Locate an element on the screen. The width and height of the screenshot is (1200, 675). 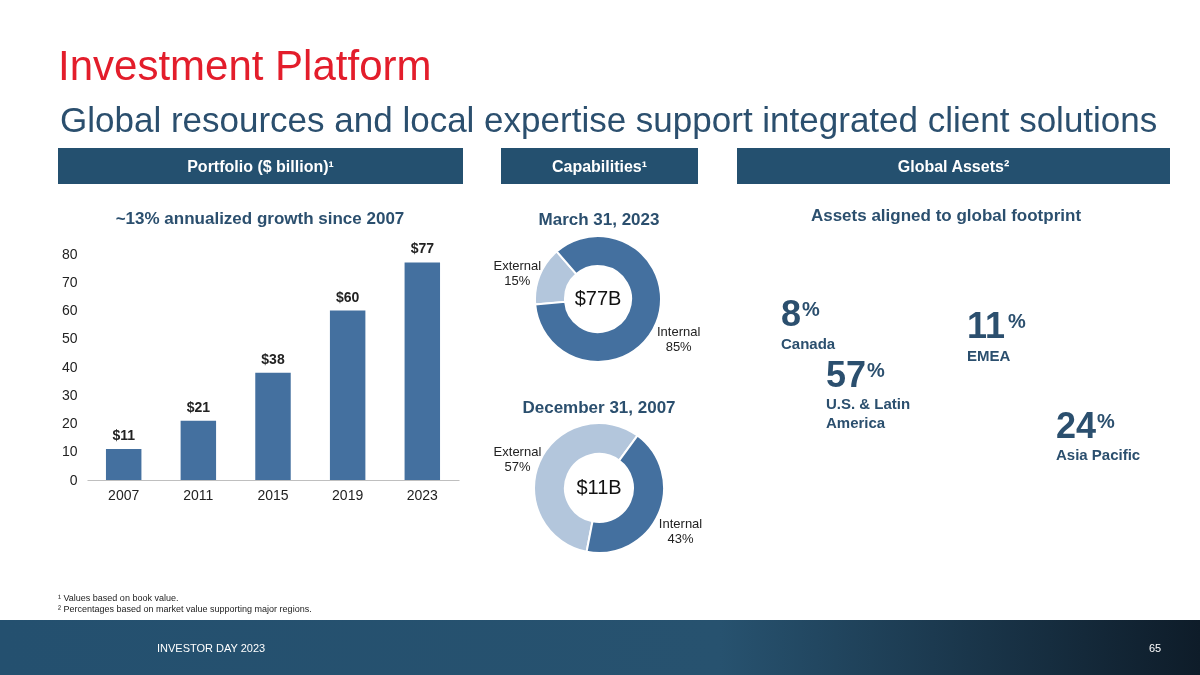
category-label: Canada is located at coordinates (808, 343).